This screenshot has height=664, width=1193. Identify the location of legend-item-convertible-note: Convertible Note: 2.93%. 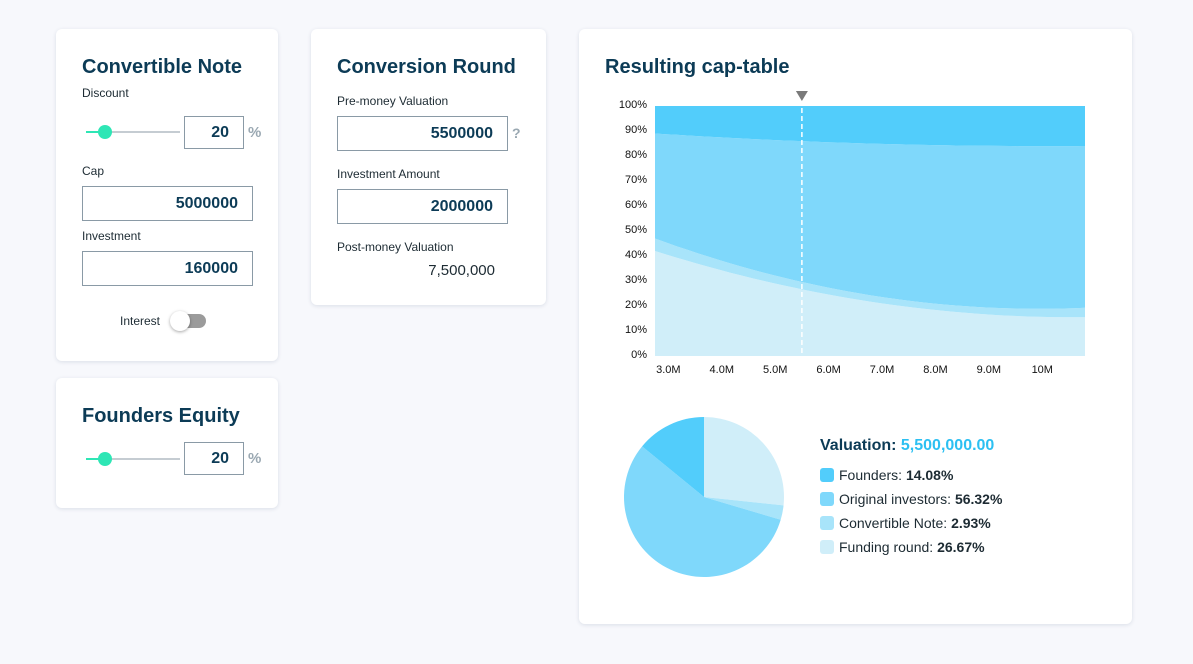
(905, 523).